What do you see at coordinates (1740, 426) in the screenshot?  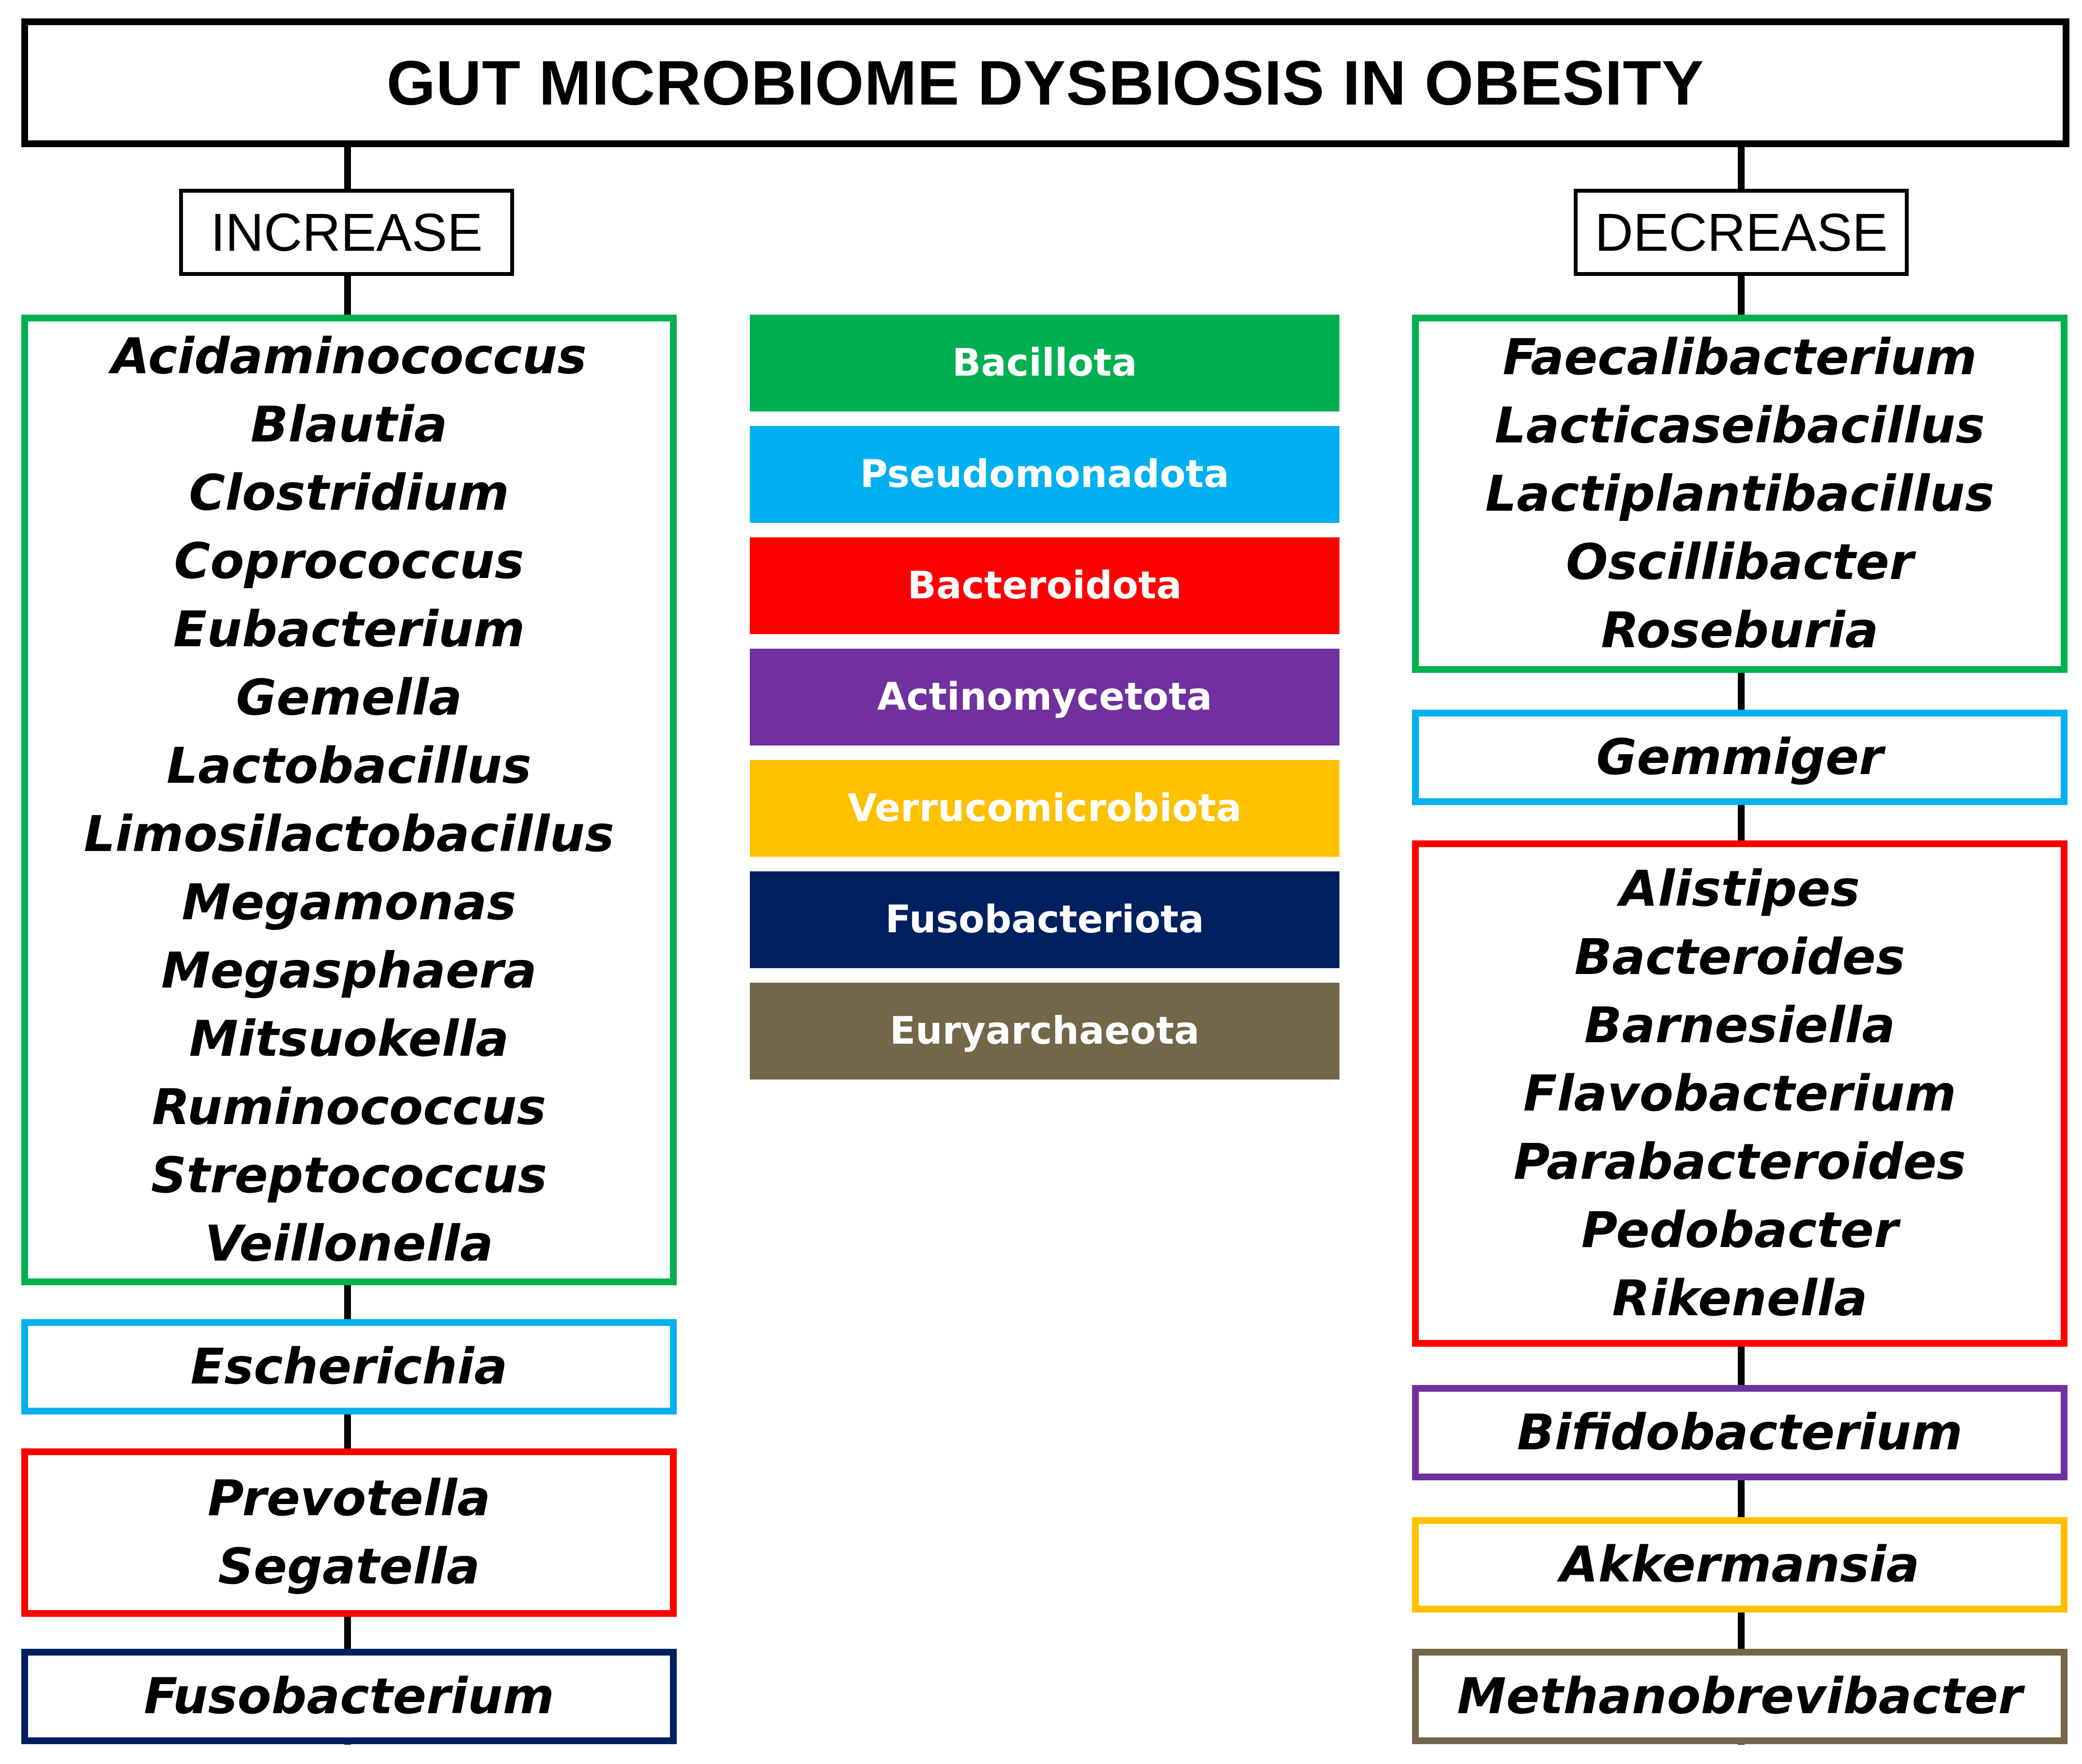 I see `genus-label: Lacticaseibacillus` at bounding box center [1740, 426].